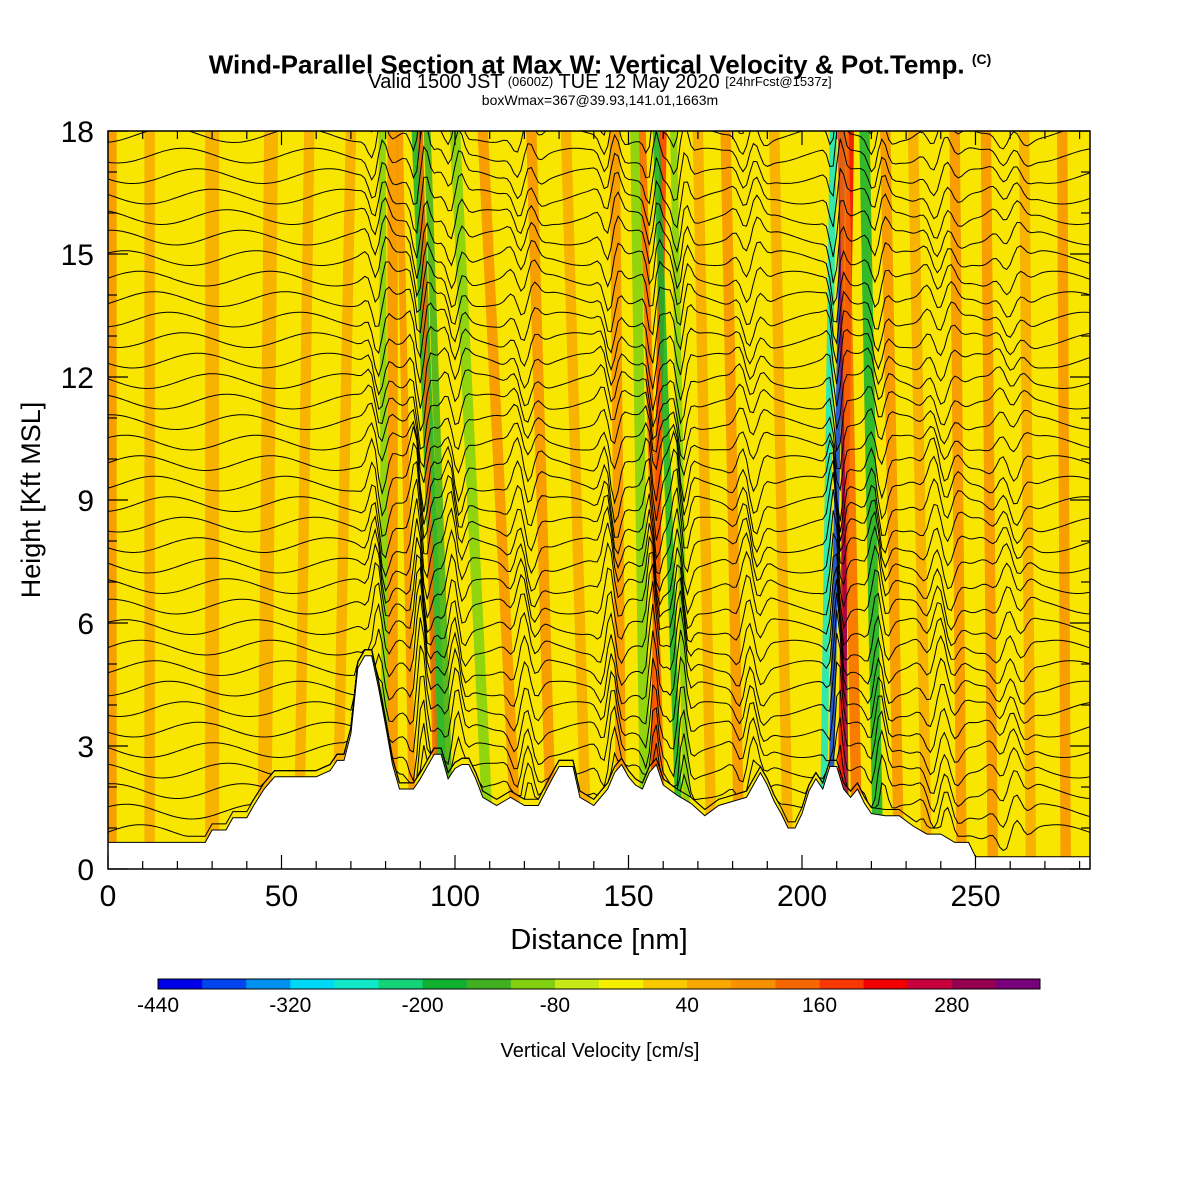 The image size is (1200, 1200). What do you see at coordinates (77, 132) in the screenshot?
I see `y-tick-label: 18` at bounding box center [77, 132].